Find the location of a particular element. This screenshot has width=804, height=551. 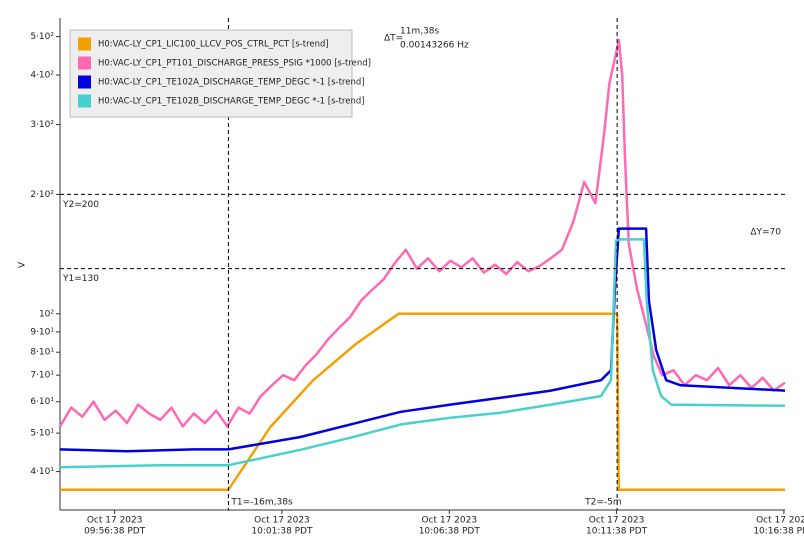

cursor-label: Y1=130 is located at coordinates (80, 279).